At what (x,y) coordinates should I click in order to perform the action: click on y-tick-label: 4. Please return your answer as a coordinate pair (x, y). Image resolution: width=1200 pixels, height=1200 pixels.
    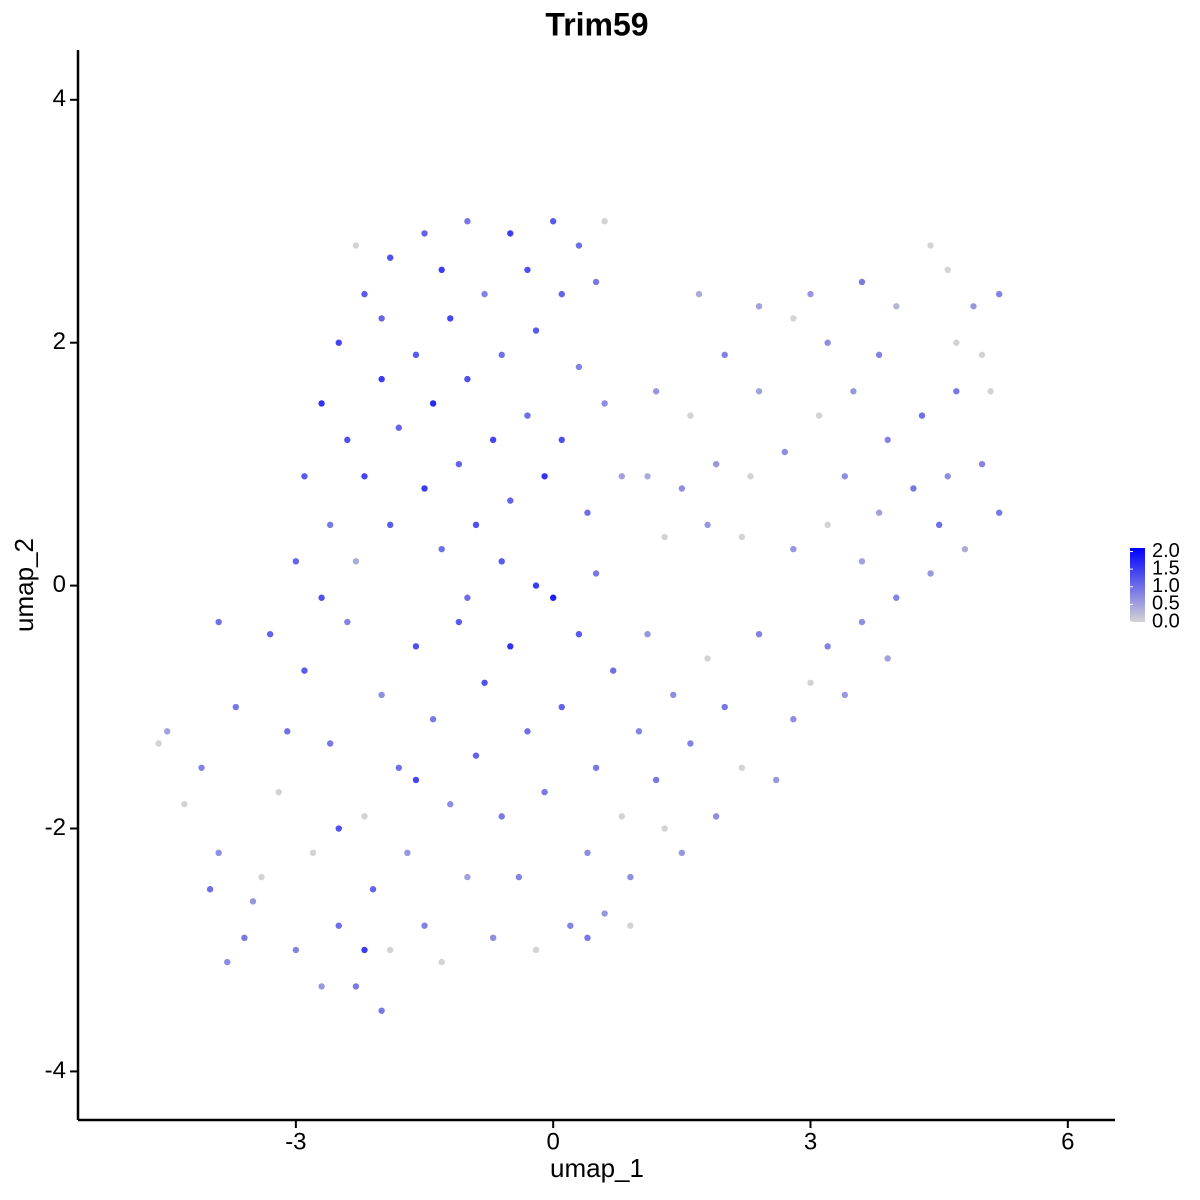
    Looking at the image, I should click on (59, 98).